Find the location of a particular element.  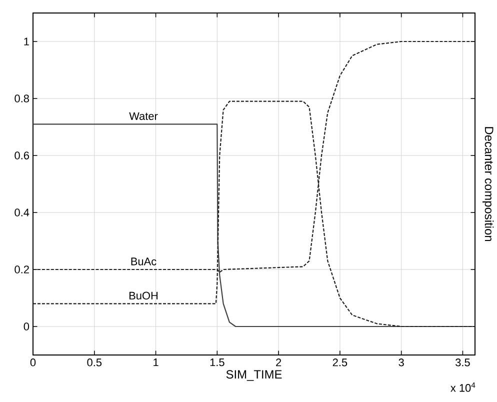

x-tick-label: 1 is located at coordinates (156, 362).